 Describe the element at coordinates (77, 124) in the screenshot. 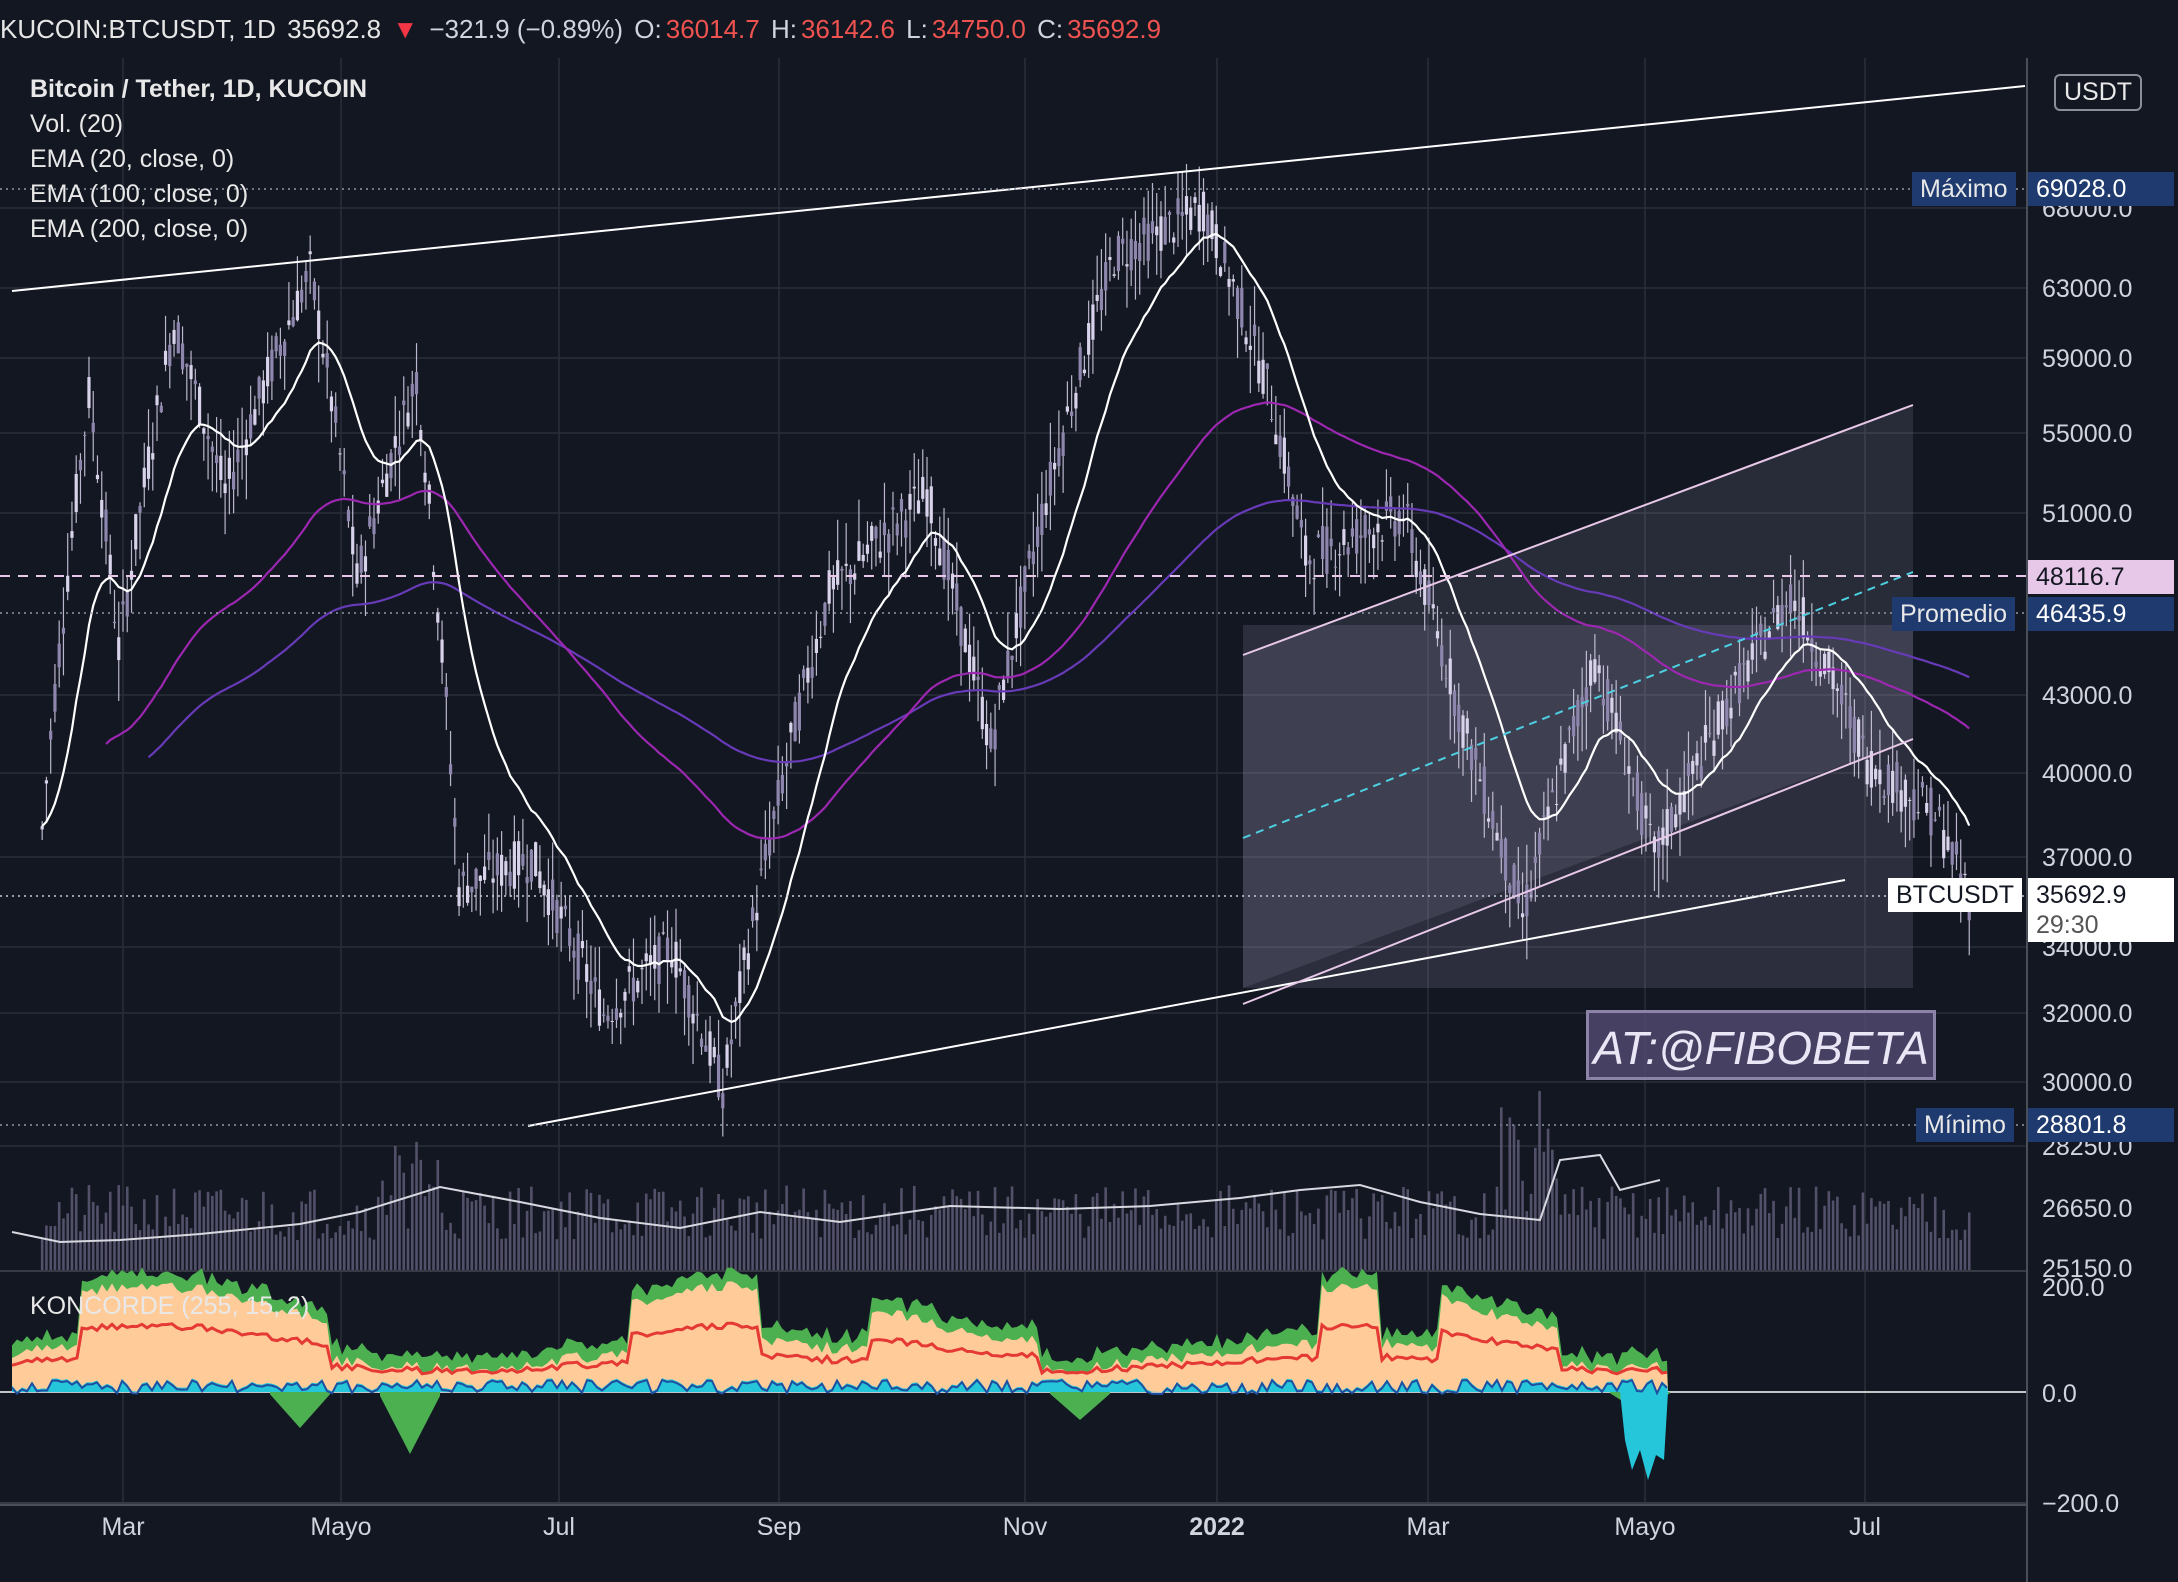

I see `legend-volume: Vol. (20)` at that location.